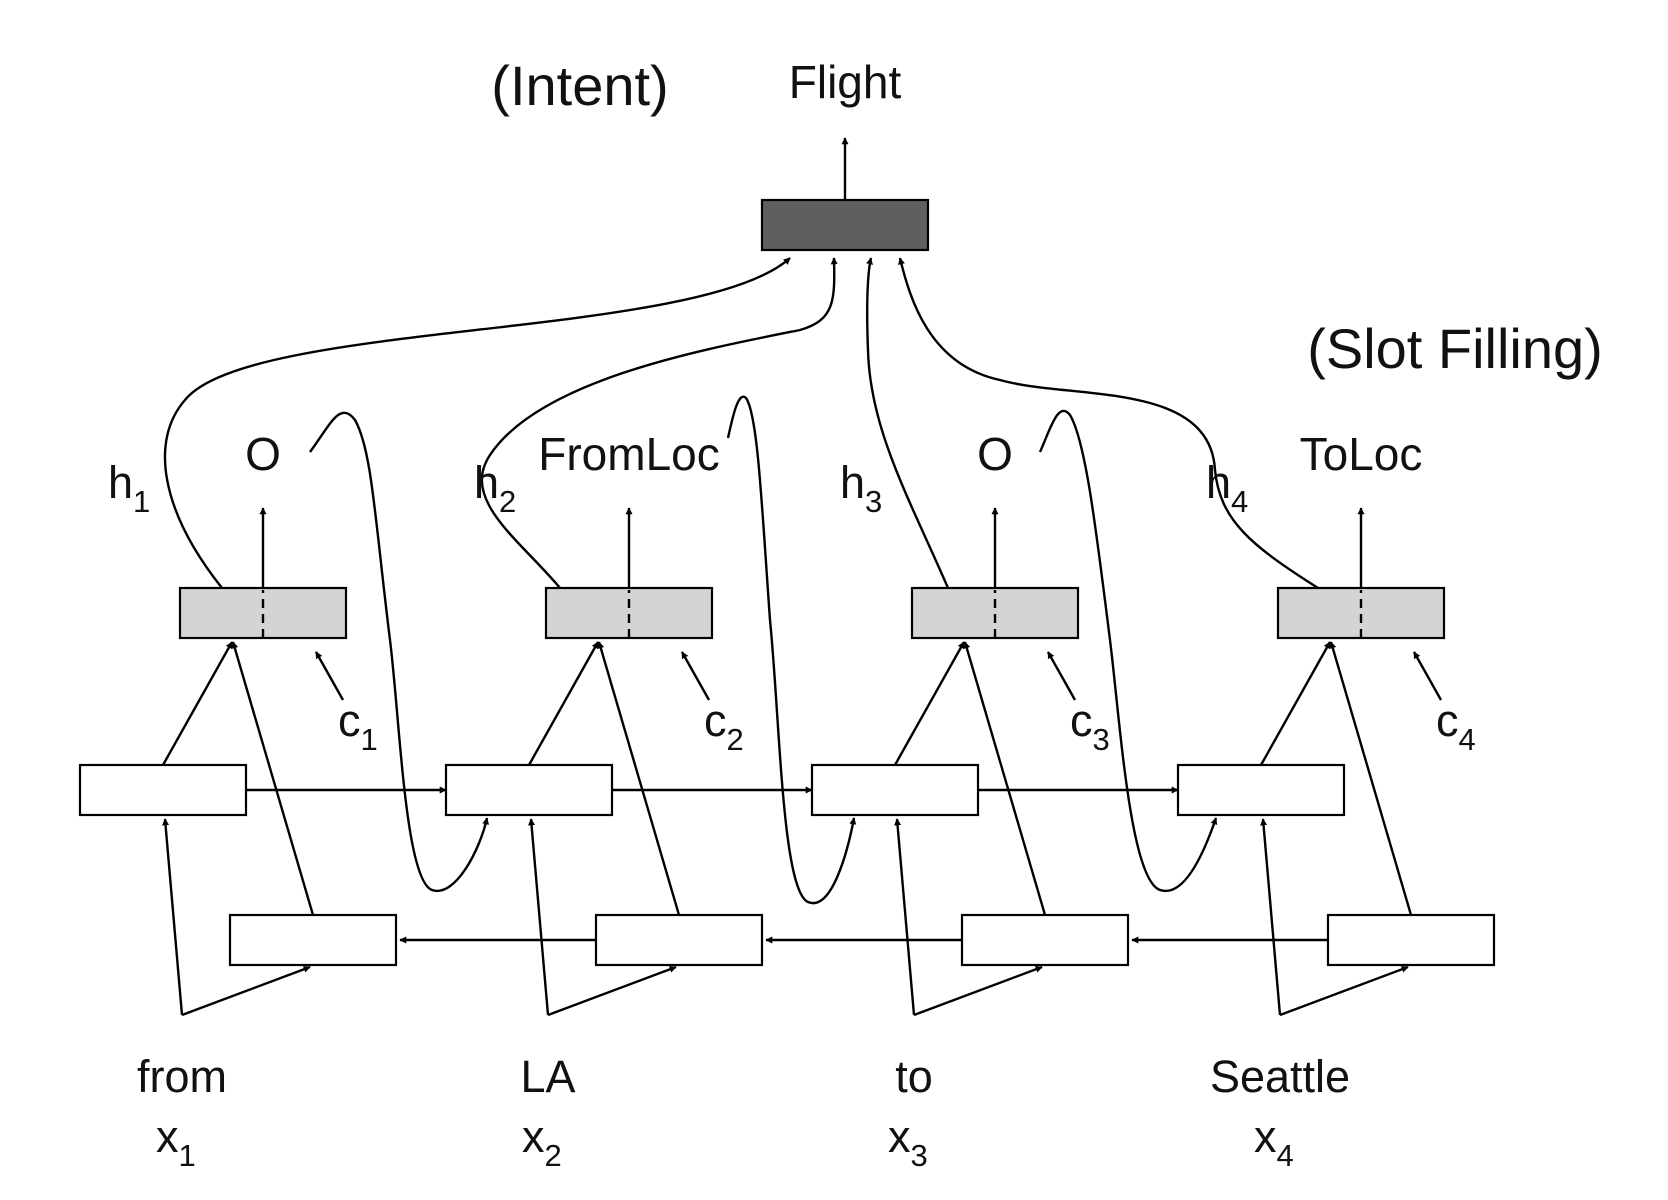 This screenshot has height=1200, width=1668. I want to click on hidden-state-1-subscript: 1, so click(141, 501).